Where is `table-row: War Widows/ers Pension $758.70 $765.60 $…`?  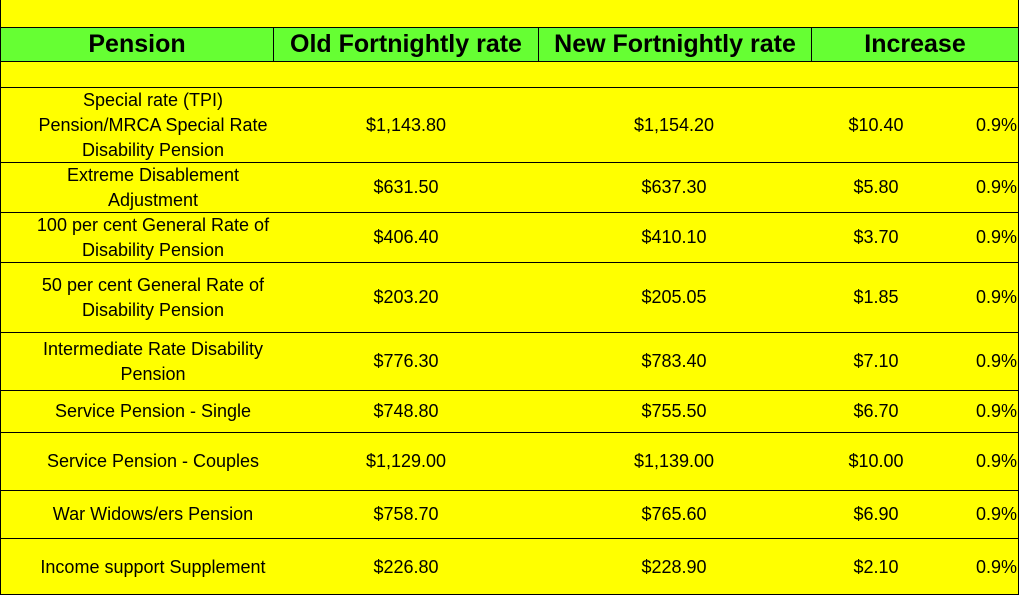 table-row: War Widows/ers Pension $758.70 $765.60 $… is located at coordinates (509, 515).